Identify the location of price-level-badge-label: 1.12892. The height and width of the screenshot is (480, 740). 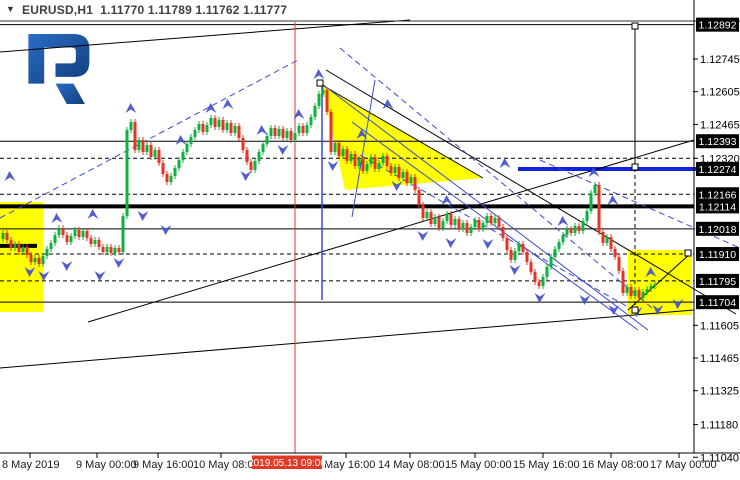
(718, 26).